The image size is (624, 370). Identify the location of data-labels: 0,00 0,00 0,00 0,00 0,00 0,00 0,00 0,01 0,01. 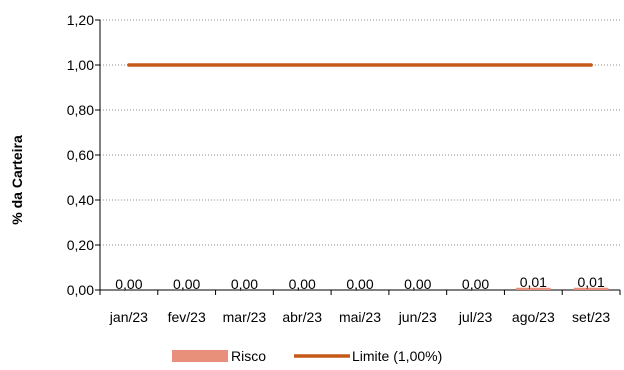
(360, 283).